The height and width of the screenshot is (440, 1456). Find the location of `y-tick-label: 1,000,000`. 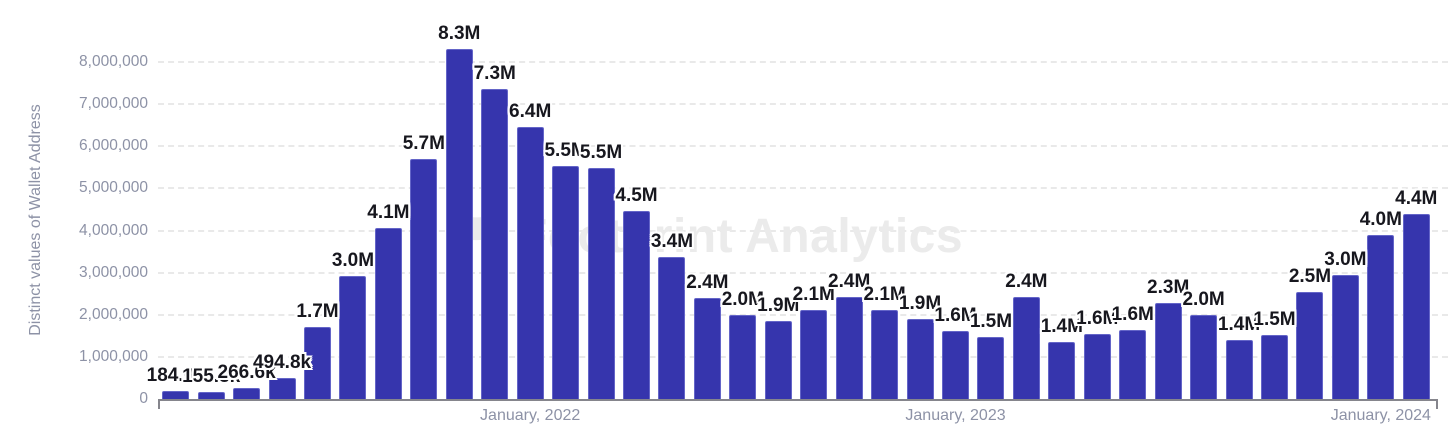

y-tick-label: 1,000,000 is located at coordinates (113, 356).